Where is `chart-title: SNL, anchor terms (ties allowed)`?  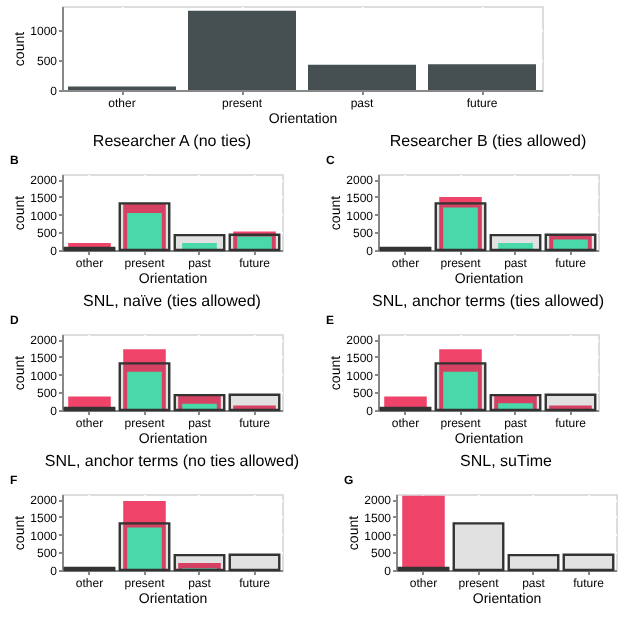 chart-title: SNL, anchor terms (ties allowed) is located at coordinates (488, 301).